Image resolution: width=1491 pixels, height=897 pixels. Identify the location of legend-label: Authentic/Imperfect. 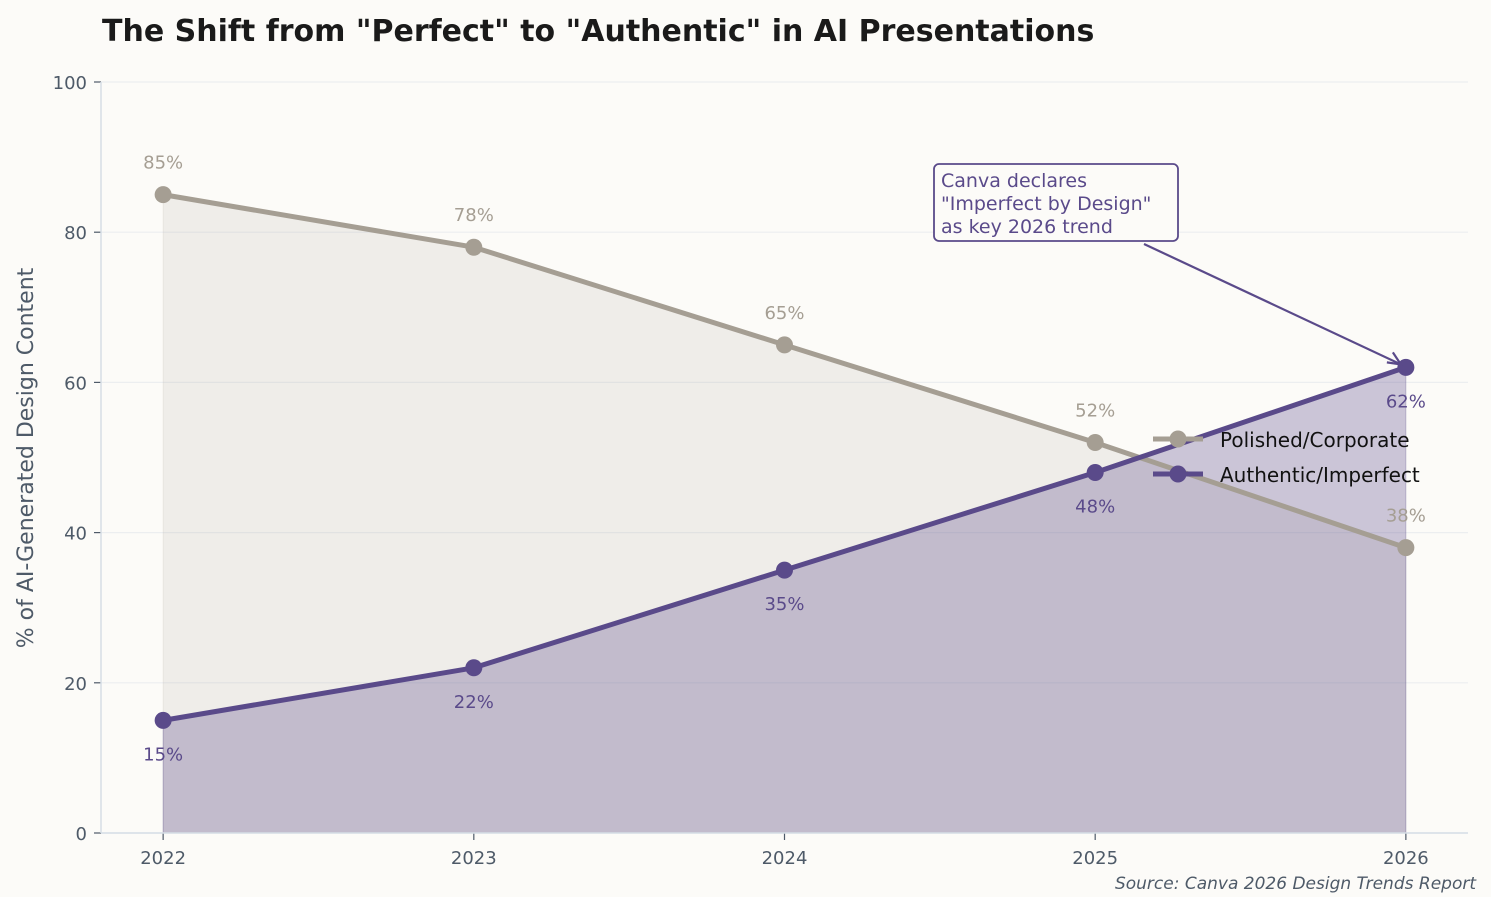
(1320, 475).